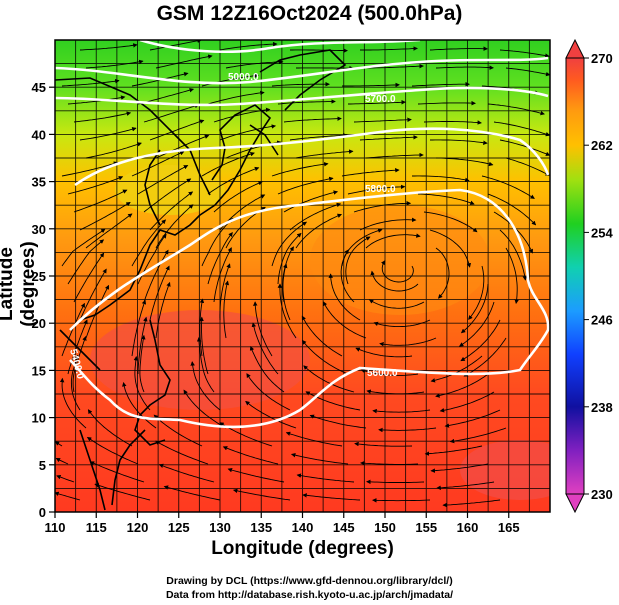 This screenshot has height=605, width=619. What do you see at coordinates (602, 320) in the screenshot?
I see `colorbar-tick-label: 246` at bounding box center [602, 320].